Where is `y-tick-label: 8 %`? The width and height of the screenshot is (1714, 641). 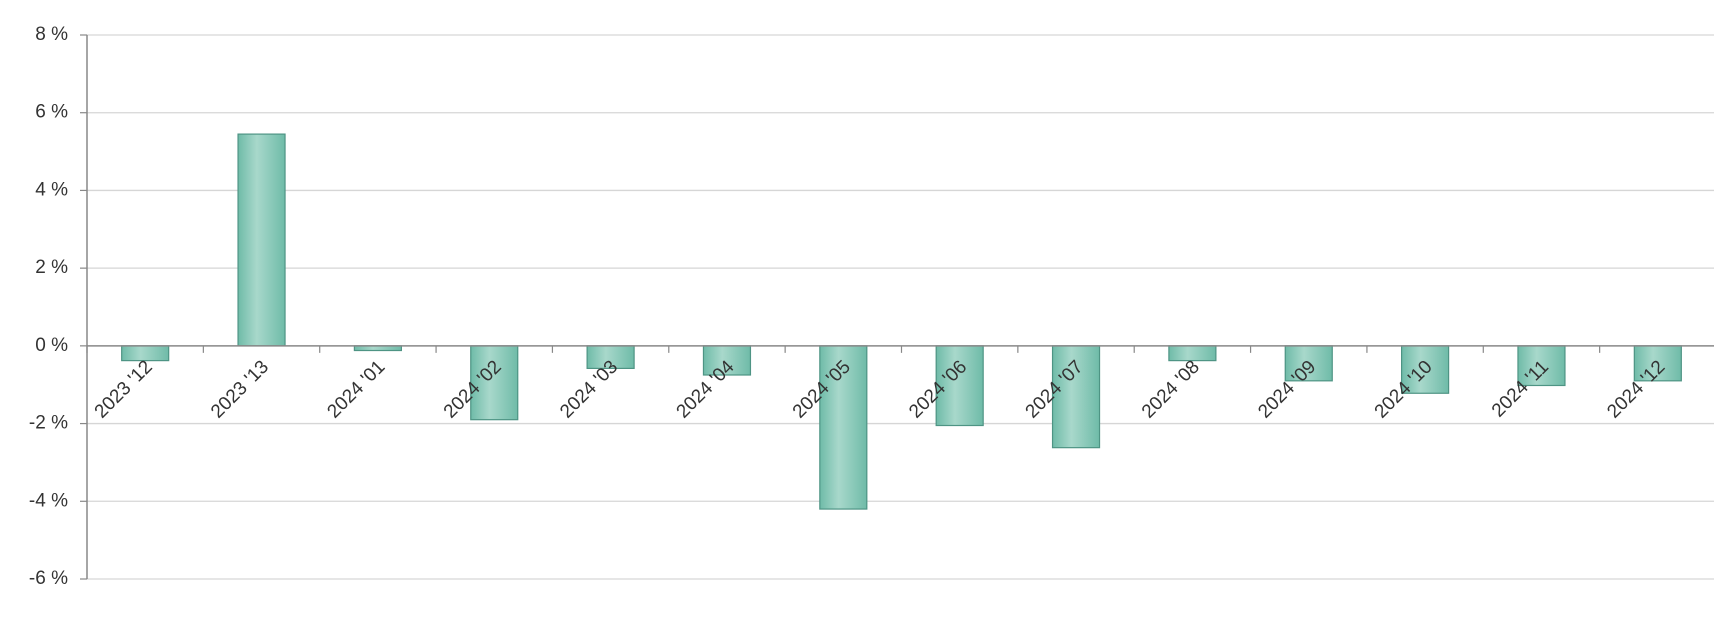
y-tick-label: 8 % is located at coordinates (51, 34).